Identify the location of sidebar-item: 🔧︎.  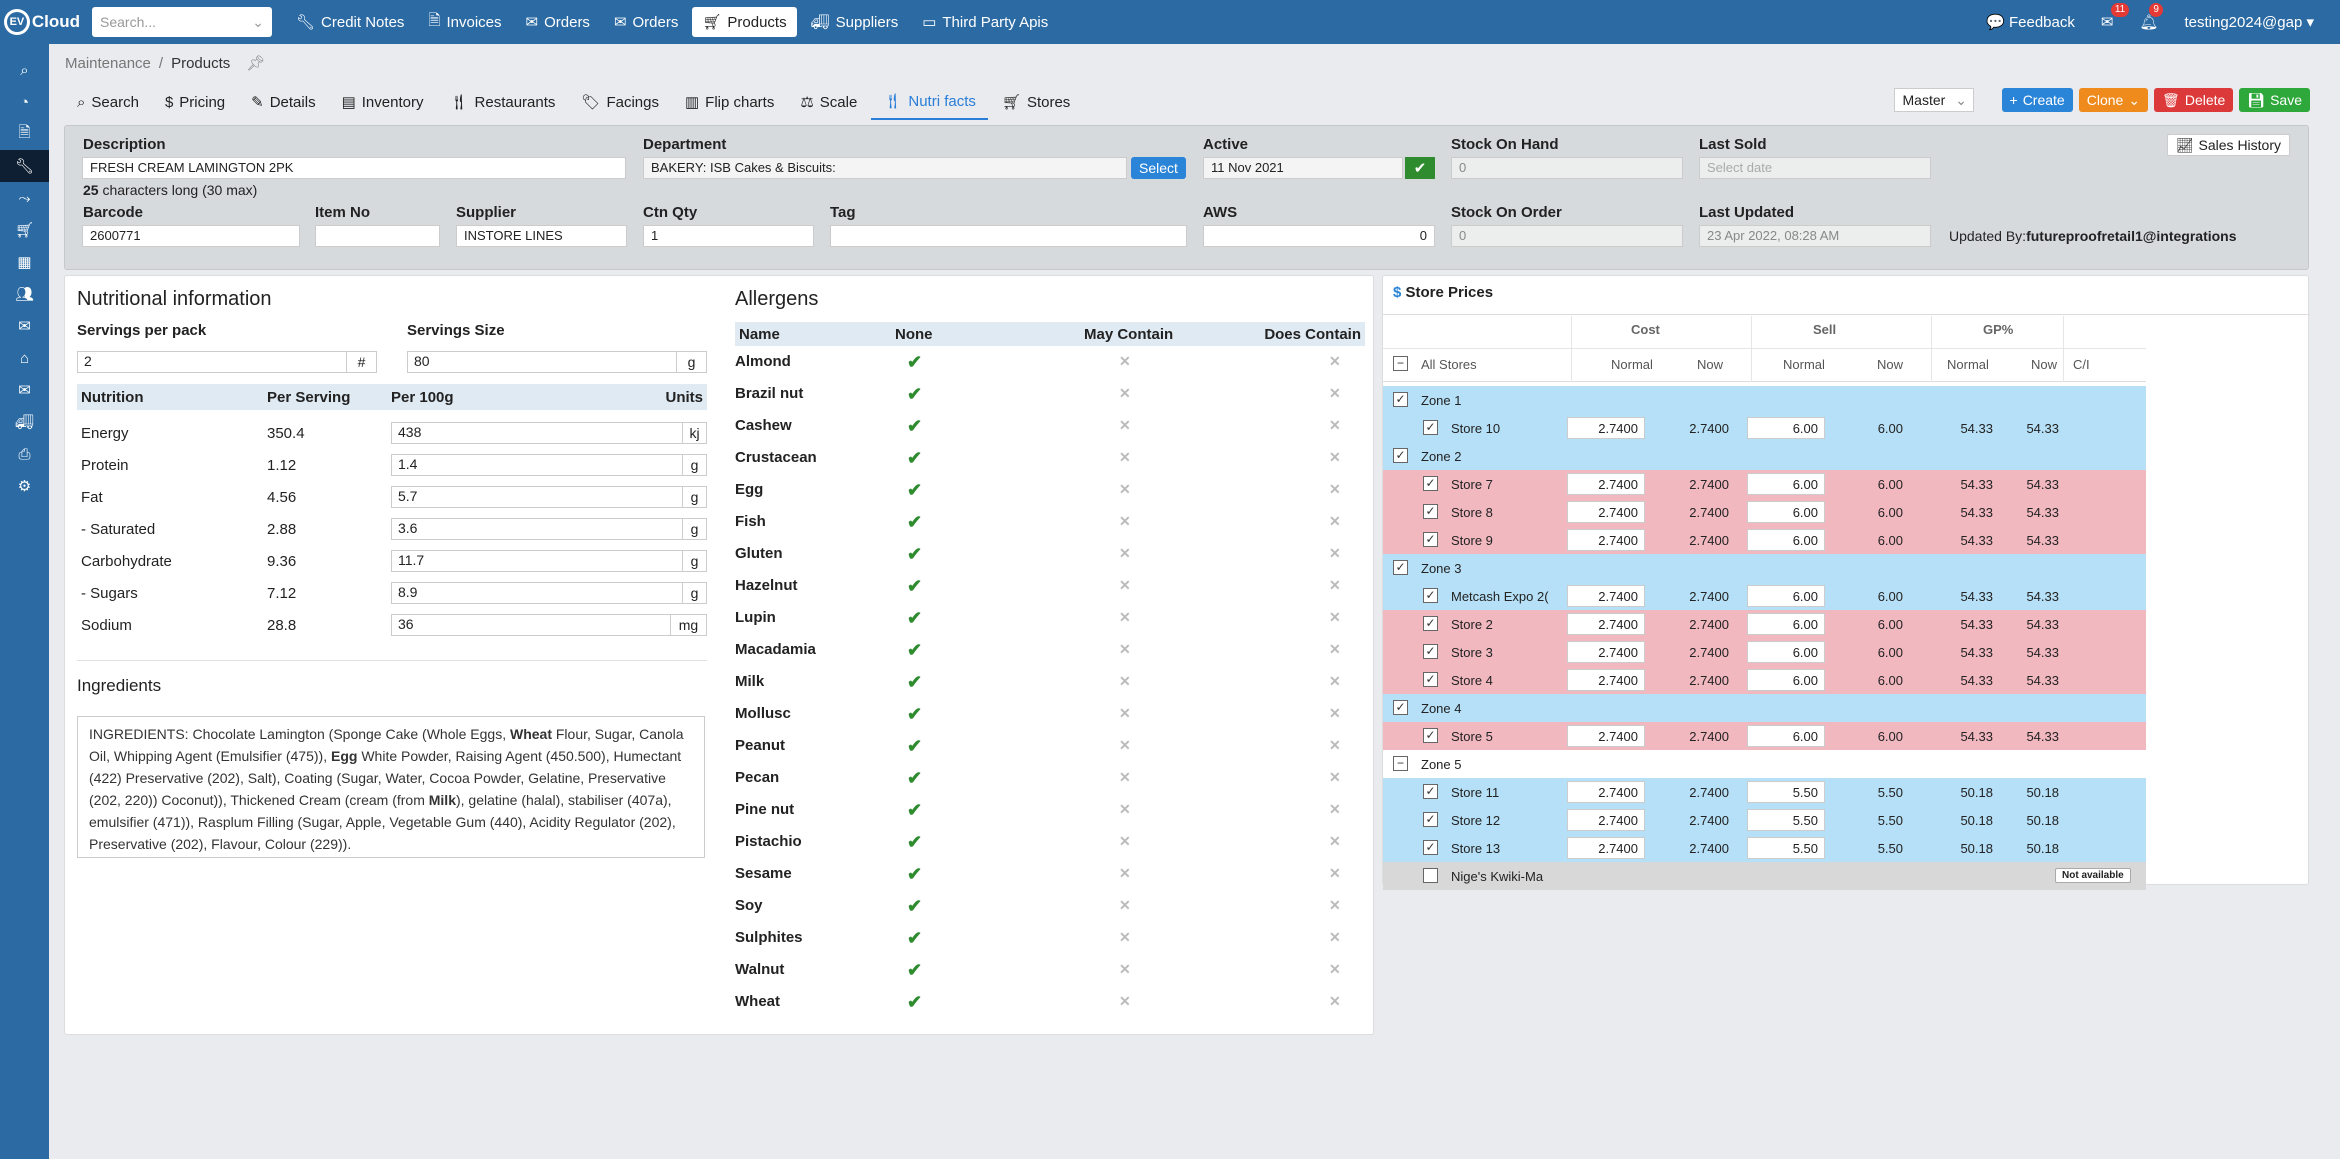
(24, 166).